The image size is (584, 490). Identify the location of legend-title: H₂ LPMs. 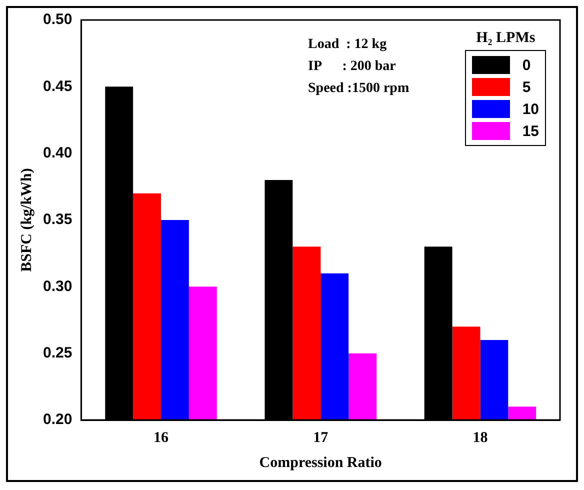
(505, 38).